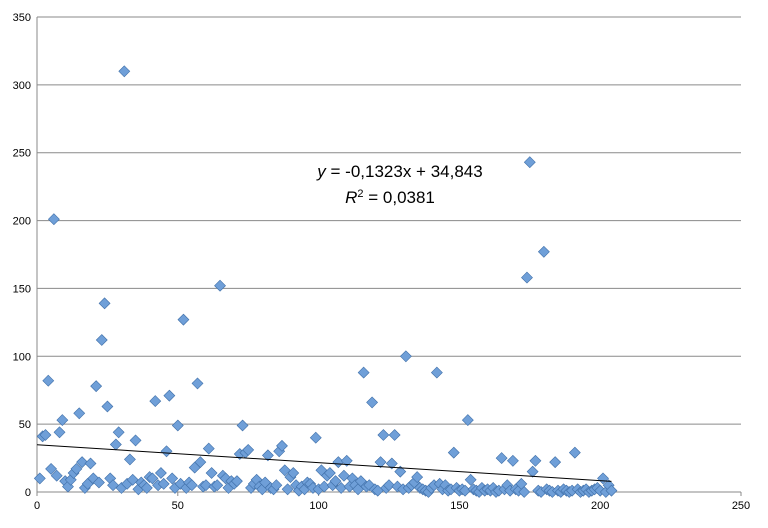  Describe the element at coordinates (28, 493) in the screenshot. I see `y-tick-label: 0` at that location.